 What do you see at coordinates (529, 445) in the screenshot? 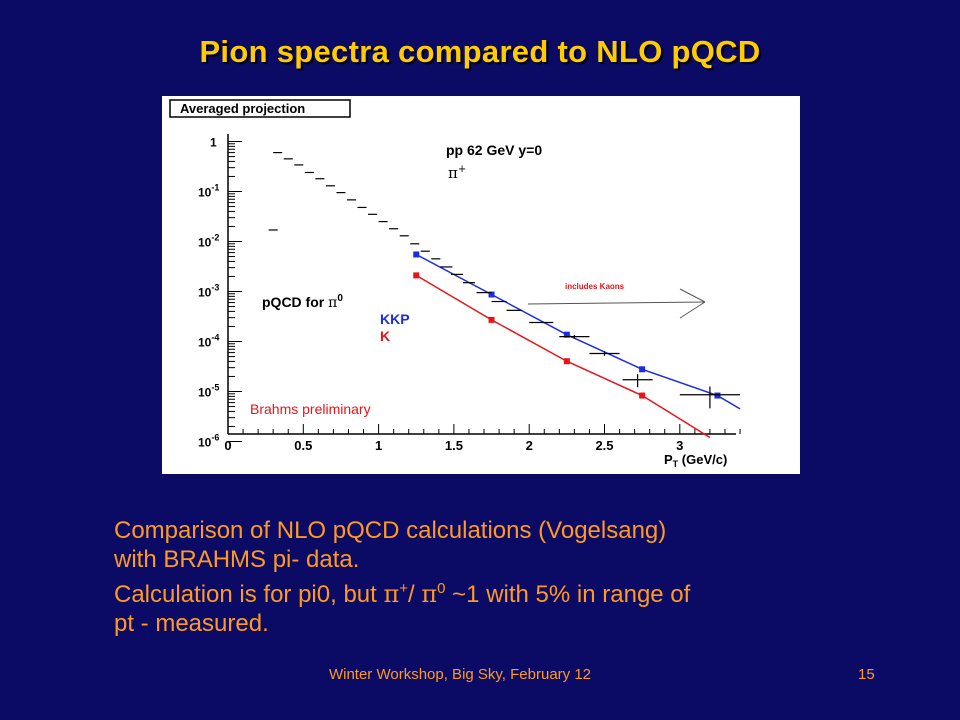
I see `x-tick-label: 2` at bounding box center [529, 445].